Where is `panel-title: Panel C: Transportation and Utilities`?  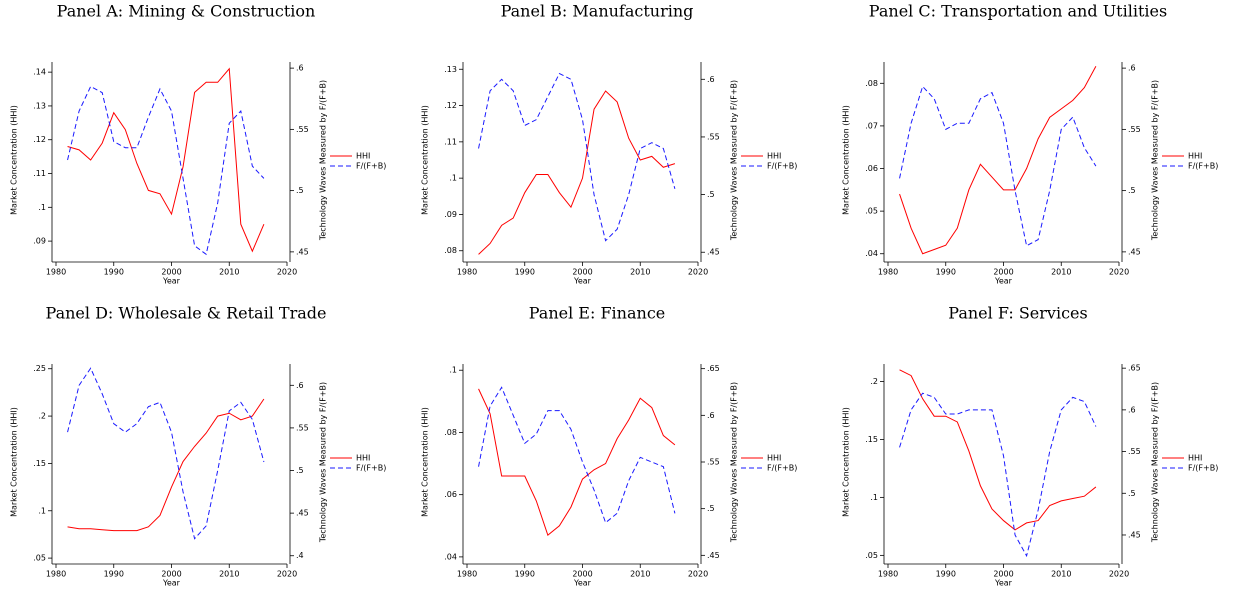 panel-title: Panel C: Transportation and Utilities is located at coordinates (1018, 11).